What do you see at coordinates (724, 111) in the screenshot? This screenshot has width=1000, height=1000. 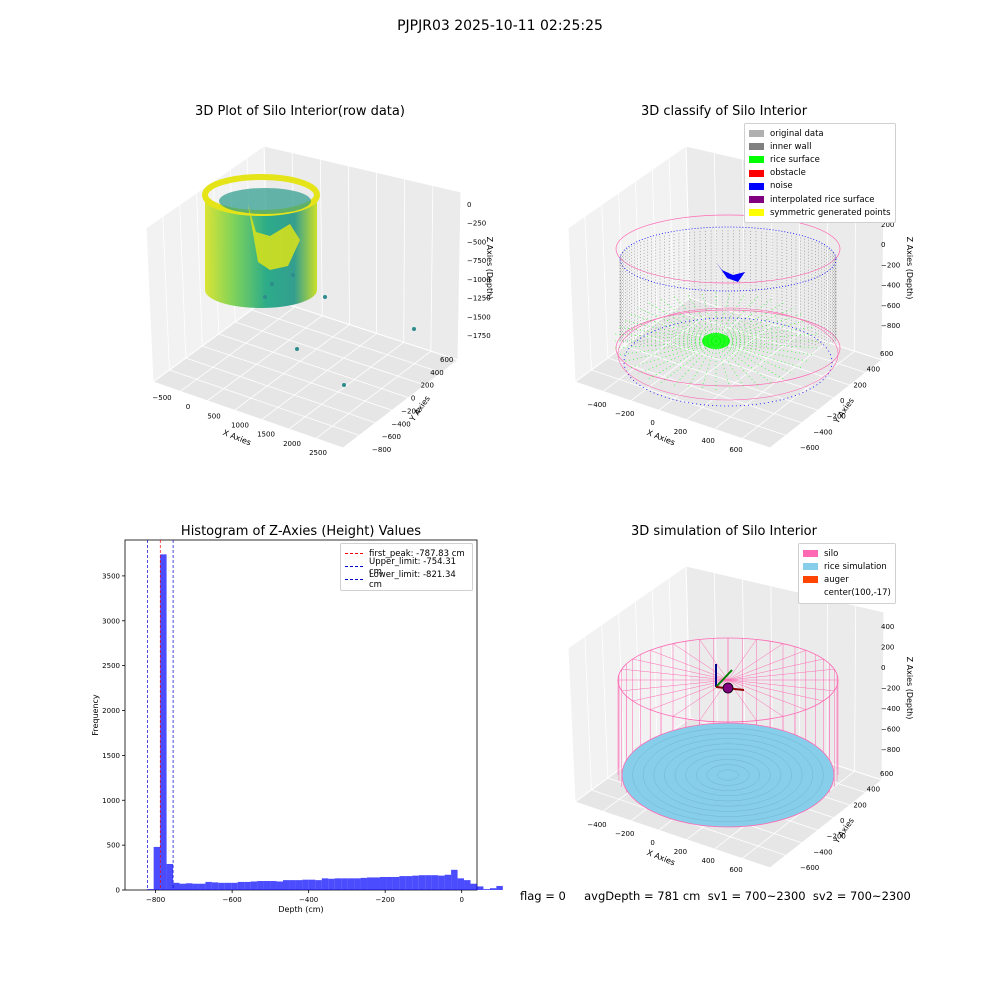 I see `plot2-title: 3D classify of Silo Interior` at bounding box center [724, 111].